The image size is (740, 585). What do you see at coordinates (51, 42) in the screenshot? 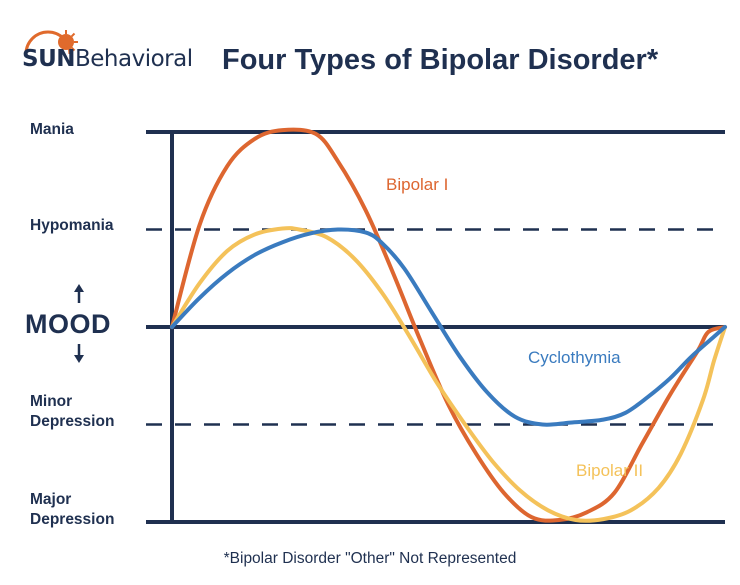
I see `sun-logo-icon` at bounding box center [51, 42].